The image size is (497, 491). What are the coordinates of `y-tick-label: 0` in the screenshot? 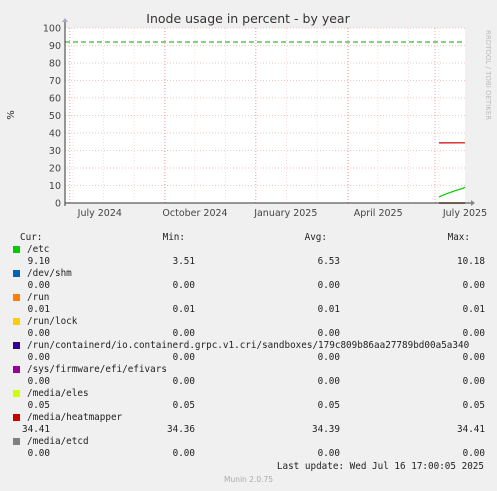 It's located at (58, 204).